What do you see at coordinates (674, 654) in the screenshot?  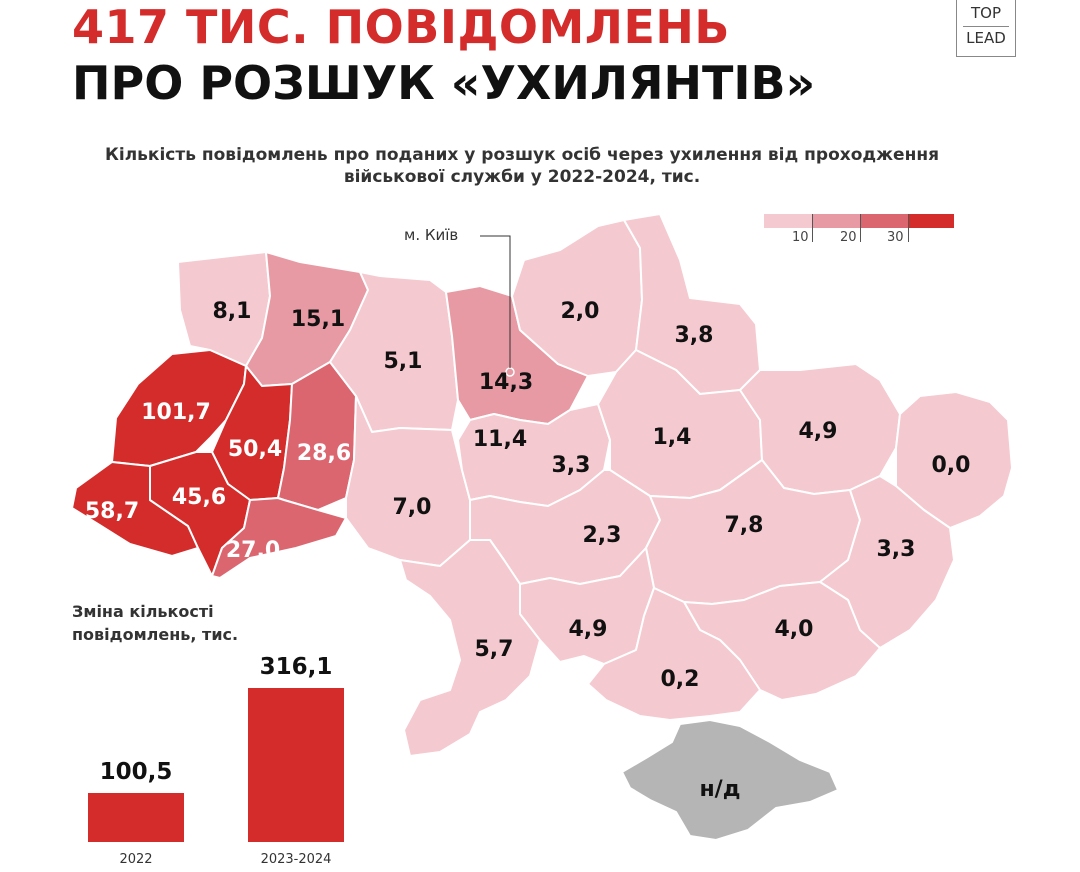 I see `region-kherson` at bounding box center [674, 654].